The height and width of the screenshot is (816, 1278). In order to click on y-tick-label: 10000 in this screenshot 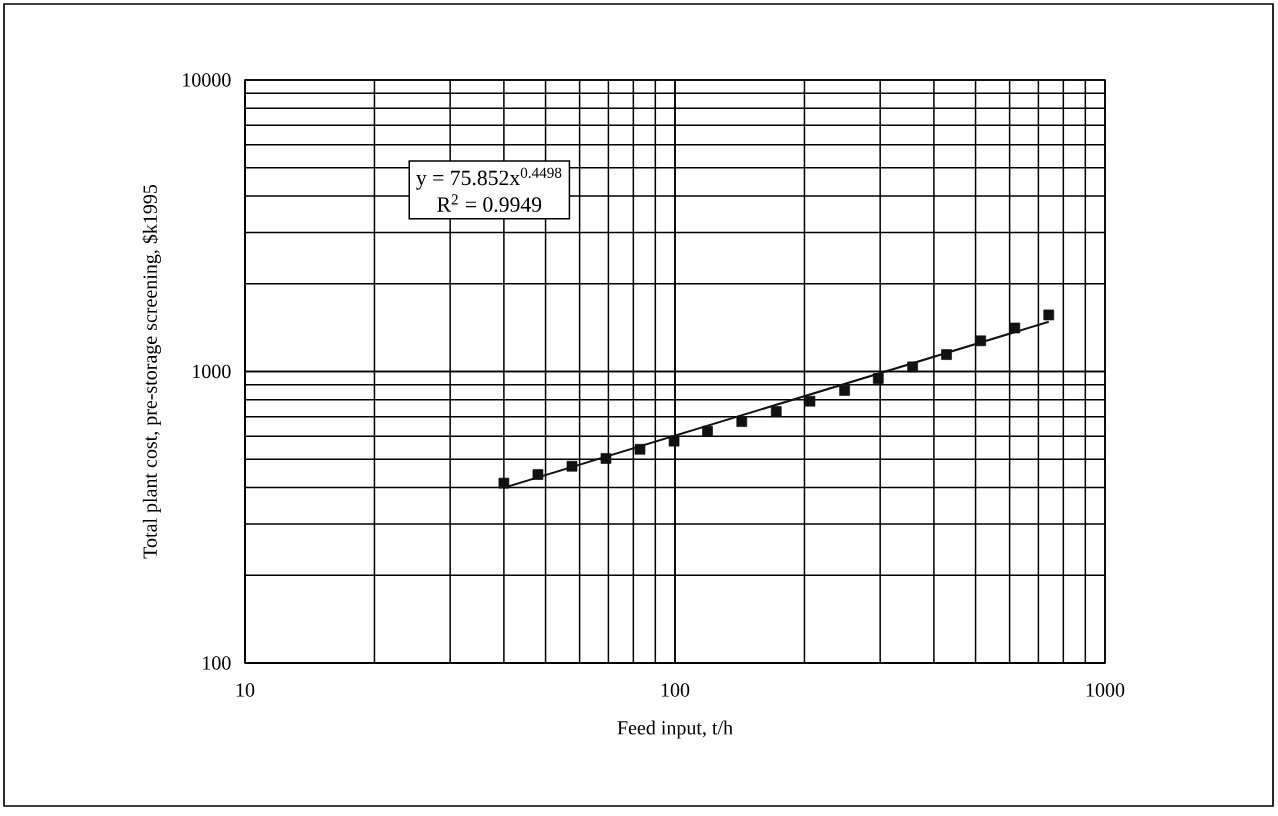, I will do `click(207, 80)`.